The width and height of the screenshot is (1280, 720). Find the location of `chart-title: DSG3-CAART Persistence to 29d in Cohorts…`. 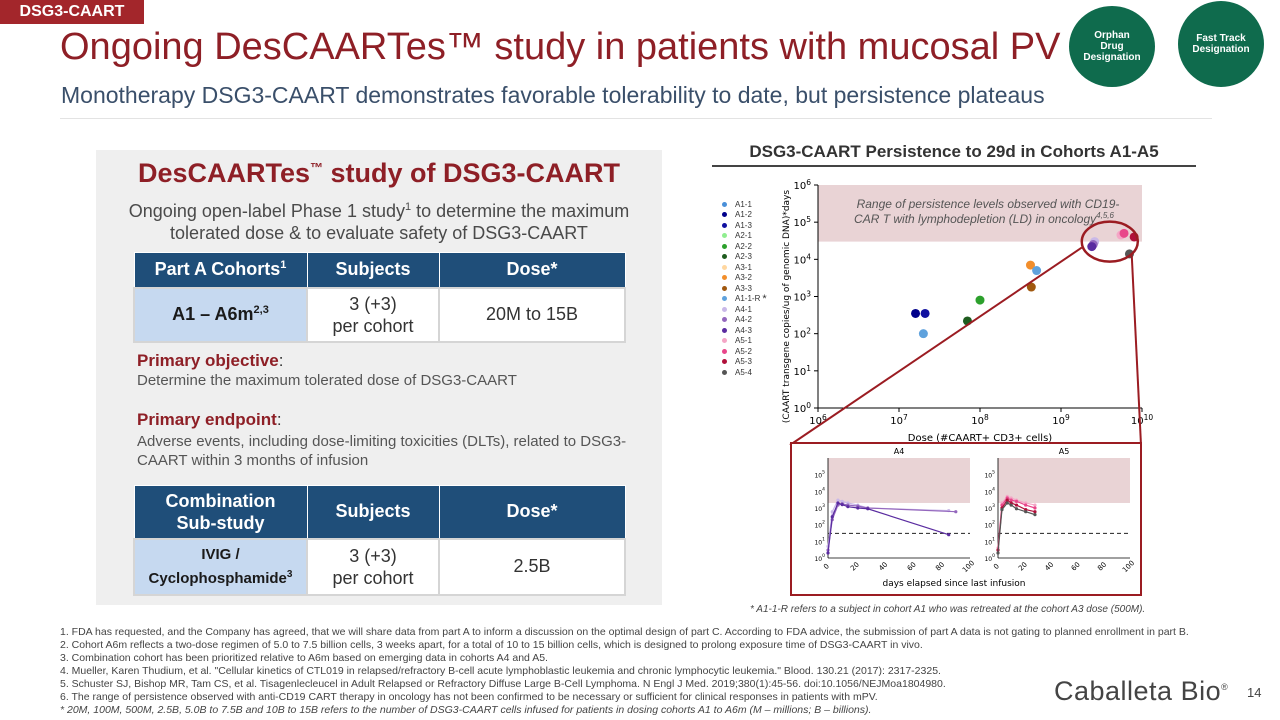

chart-title: DSG3-CAART Persistence to 29d in Cohorts… is located at coordinates (954, 151).